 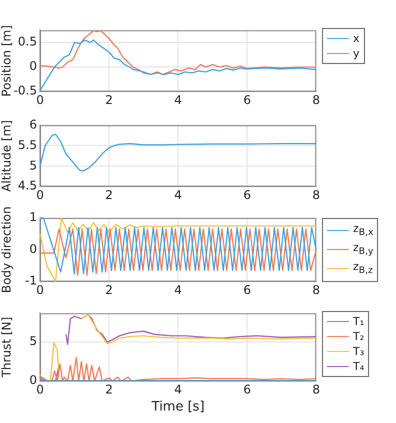 I want to click on y-axis-title: Position [m], so click(x=7, y=61).